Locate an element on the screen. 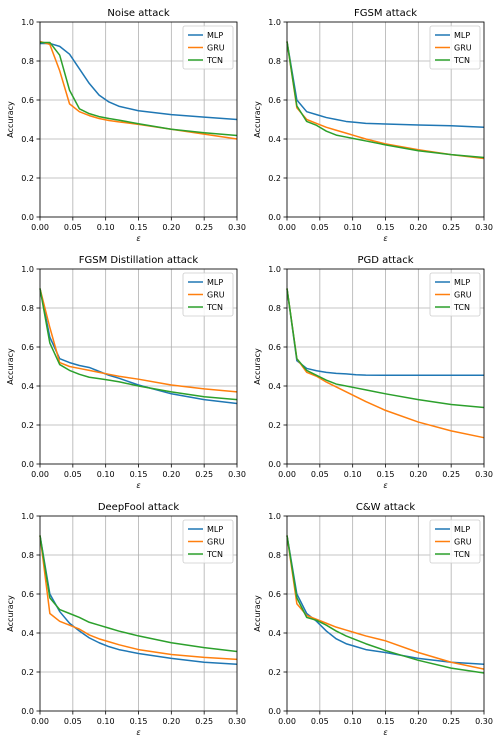 The image size is (498, 747). chart-title: PGD attack is located at coordinates (385, 260).